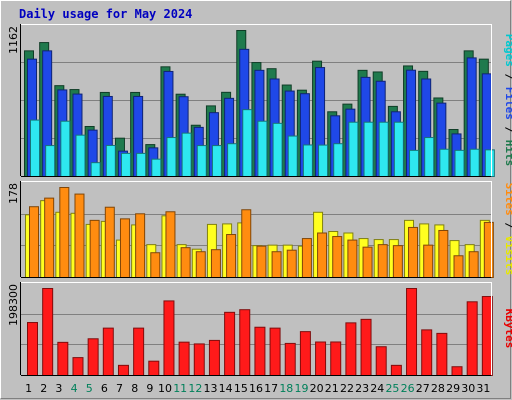 The width and height of the screenshot is (512, 400). What do you see at coordinates (507, 256) in the screenshot?
I see `legend-label-visits: Visits` at bounding box center [507, 256].